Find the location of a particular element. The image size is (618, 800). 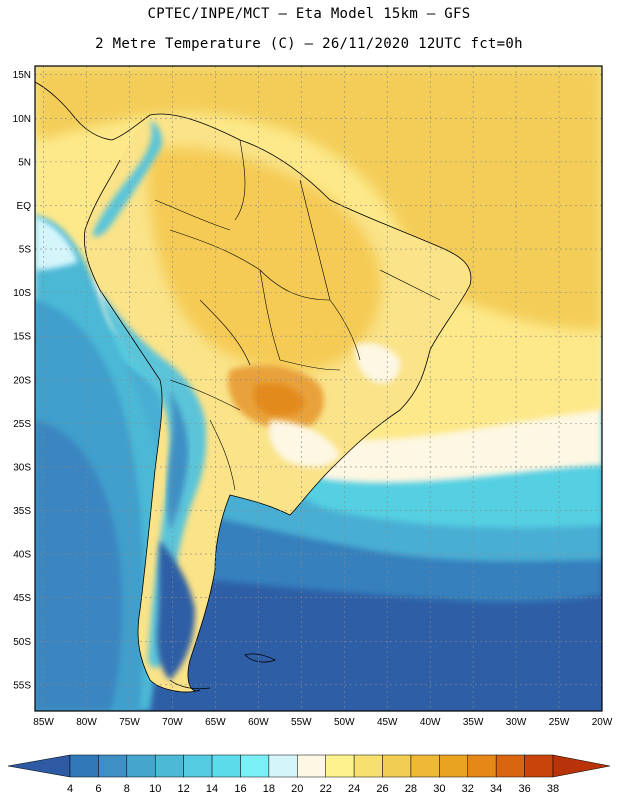

colorbar-label: 36 is located at coordinates (524, 789).